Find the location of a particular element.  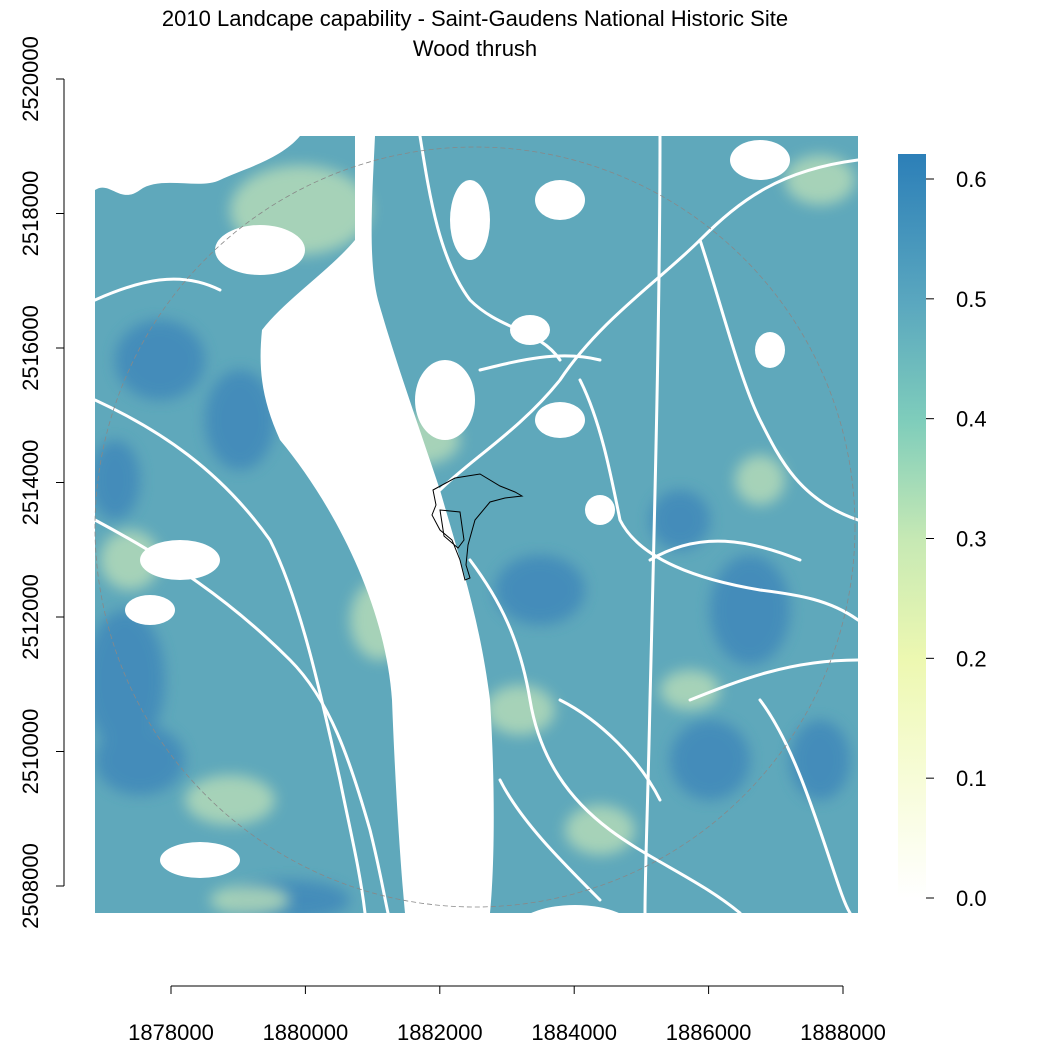

x-tick-label: 1886000 is located at coordinates (709, 1032).